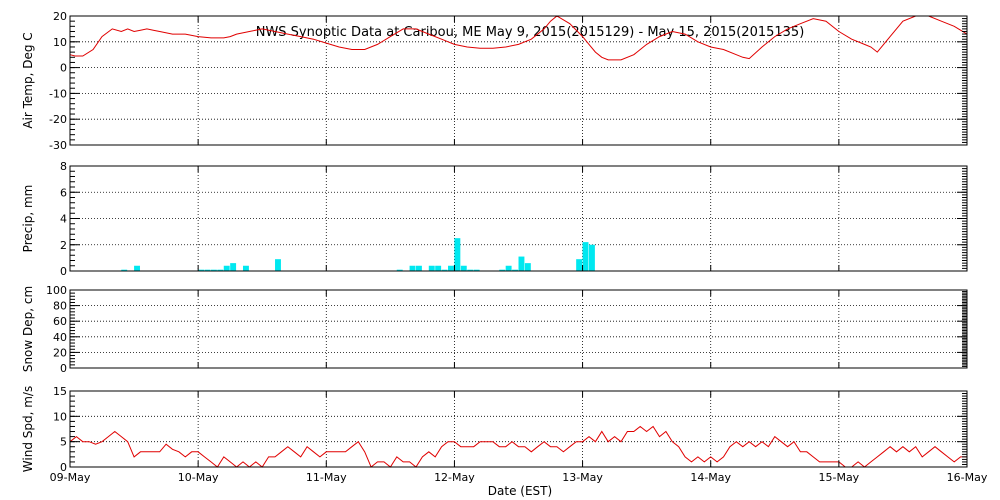 This screenshot has width=1000, height=500. I want to click on wind-speed-y-tick-label: 0, so click(63, 467).